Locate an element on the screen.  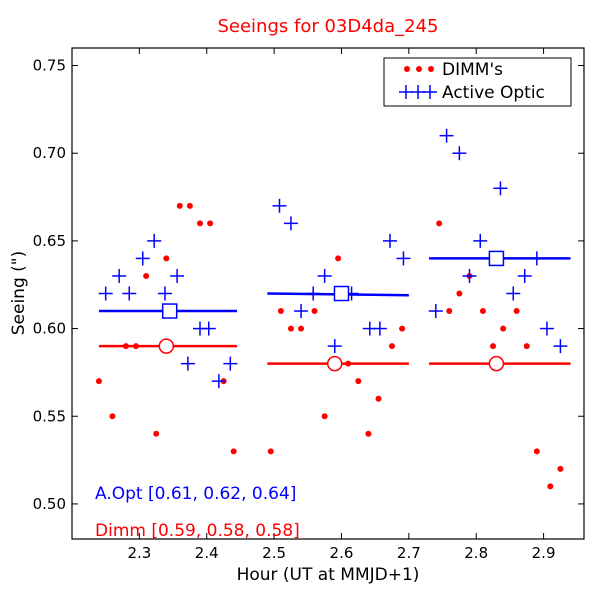
y-tick-label: 0.60 is located at coordinates (49, 329).